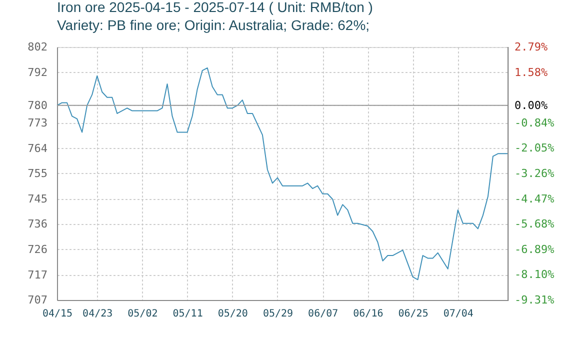 This screenshot has width=568, height=340. Describe the element at coordinates (97, 314) in the screenshot. I see `x-tick-label: 04/23` at that location.